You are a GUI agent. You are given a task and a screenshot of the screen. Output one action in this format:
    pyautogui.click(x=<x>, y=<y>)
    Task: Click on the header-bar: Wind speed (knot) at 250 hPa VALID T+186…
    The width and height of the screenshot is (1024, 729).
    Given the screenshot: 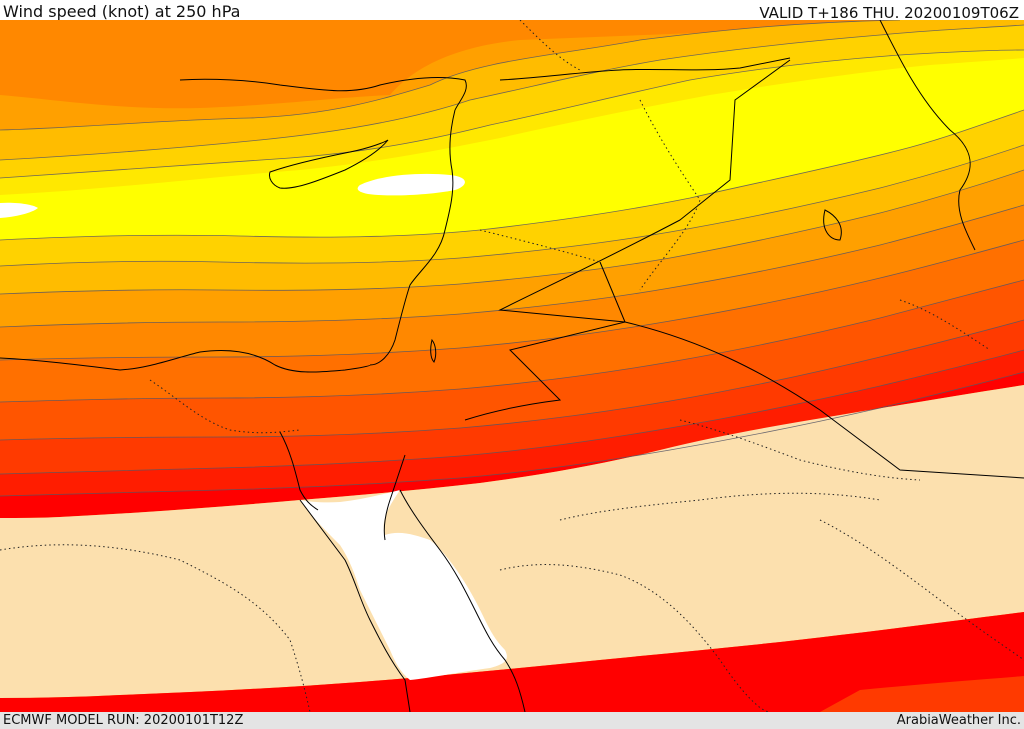 What is the action you would take?
    pyautogui.click(x=512, y=11)
    